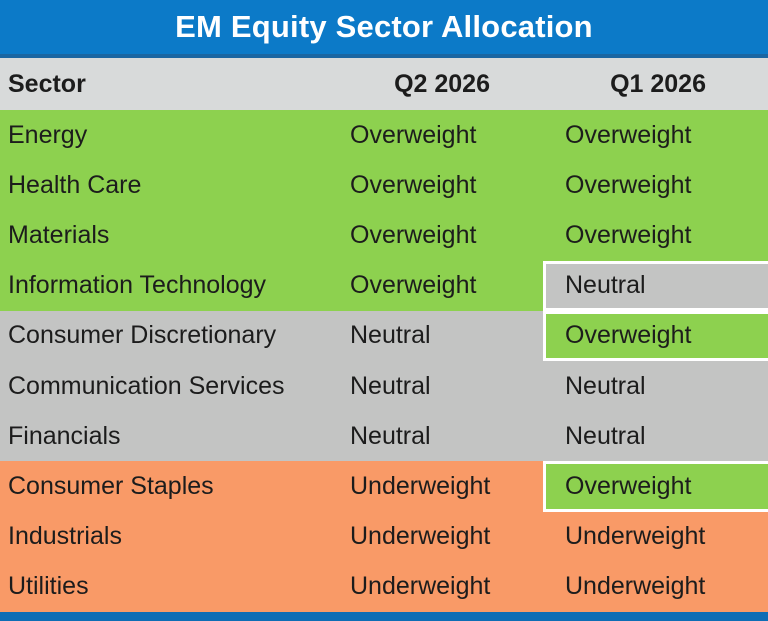 This screenshot has width=768, height=621. I want to click on table-row: Materials Overweight Overweight, so click(384, 235).